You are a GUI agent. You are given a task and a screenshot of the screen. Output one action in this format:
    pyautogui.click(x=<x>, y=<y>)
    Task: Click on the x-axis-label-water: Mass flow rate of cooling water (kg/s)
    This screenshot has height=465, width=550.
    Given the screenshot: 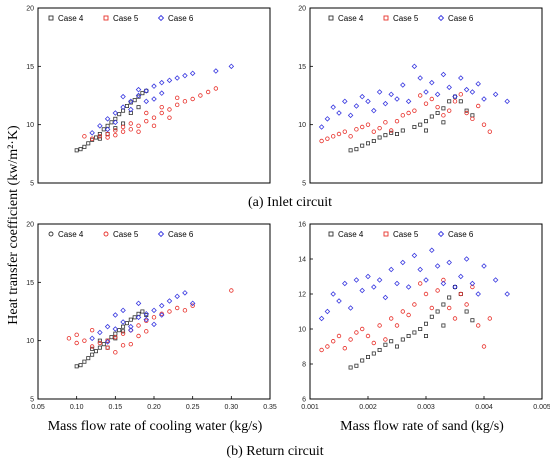 What is the action you would take?
    pyautogui.click(x=155, y=426)
    